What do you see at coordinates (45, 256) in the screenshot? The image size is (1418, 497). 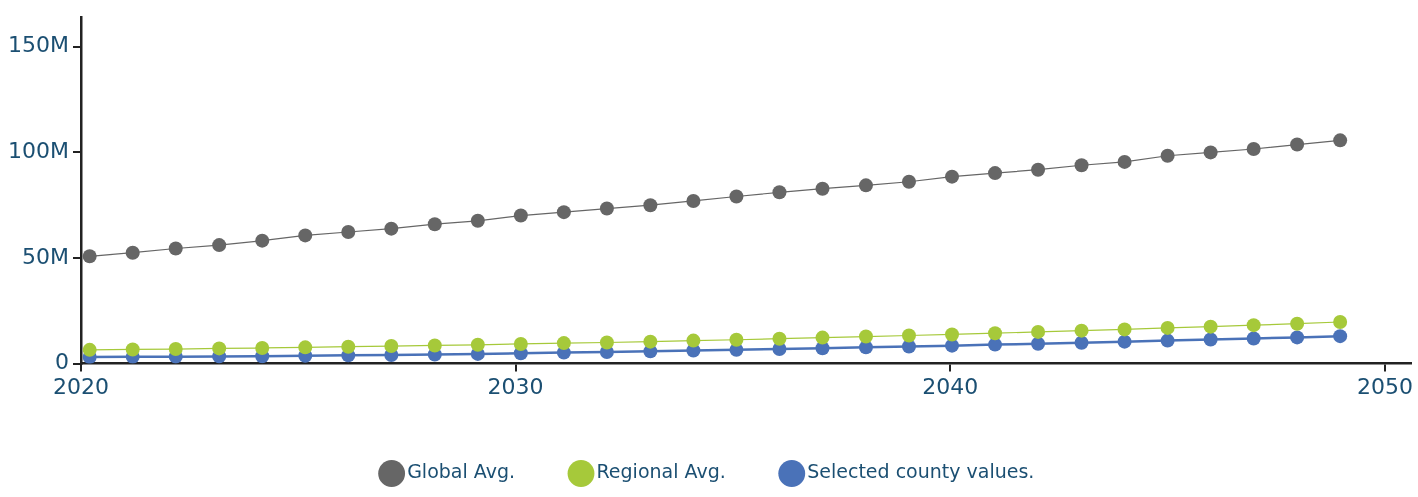 I see `y-tick-label: 50M` at bounding box center [45, 256].